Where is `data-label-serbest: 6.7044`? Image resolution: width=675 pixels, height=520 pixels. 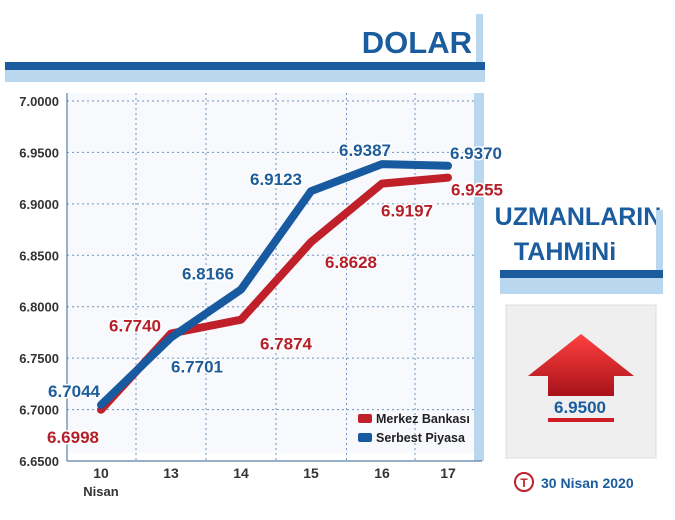 data-label-serbest: 6.7044 is located at coordinates (74, 391).